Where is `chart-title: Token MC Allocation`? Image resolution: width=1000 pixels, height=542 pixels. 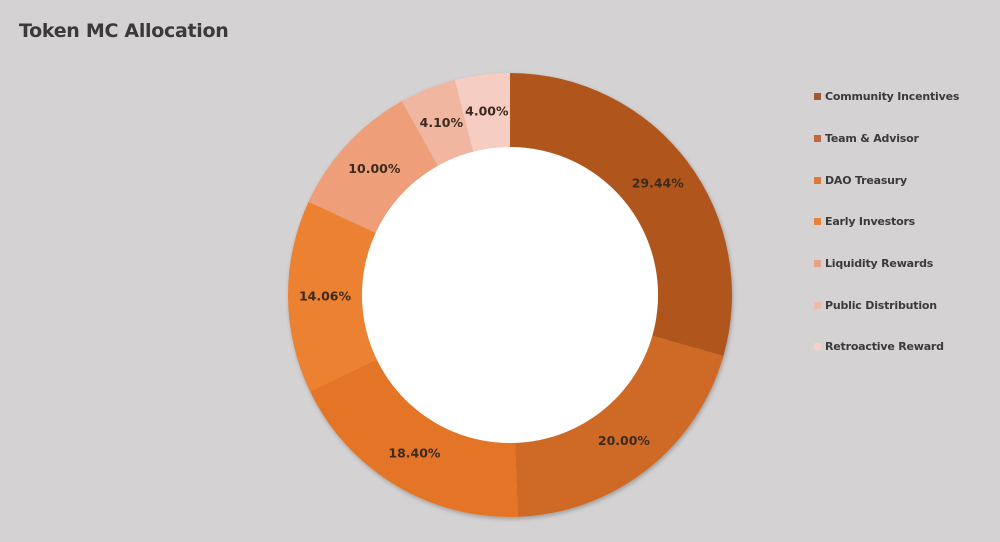 chart-title: Token MC Allocation is located at coordinates (124, 31).